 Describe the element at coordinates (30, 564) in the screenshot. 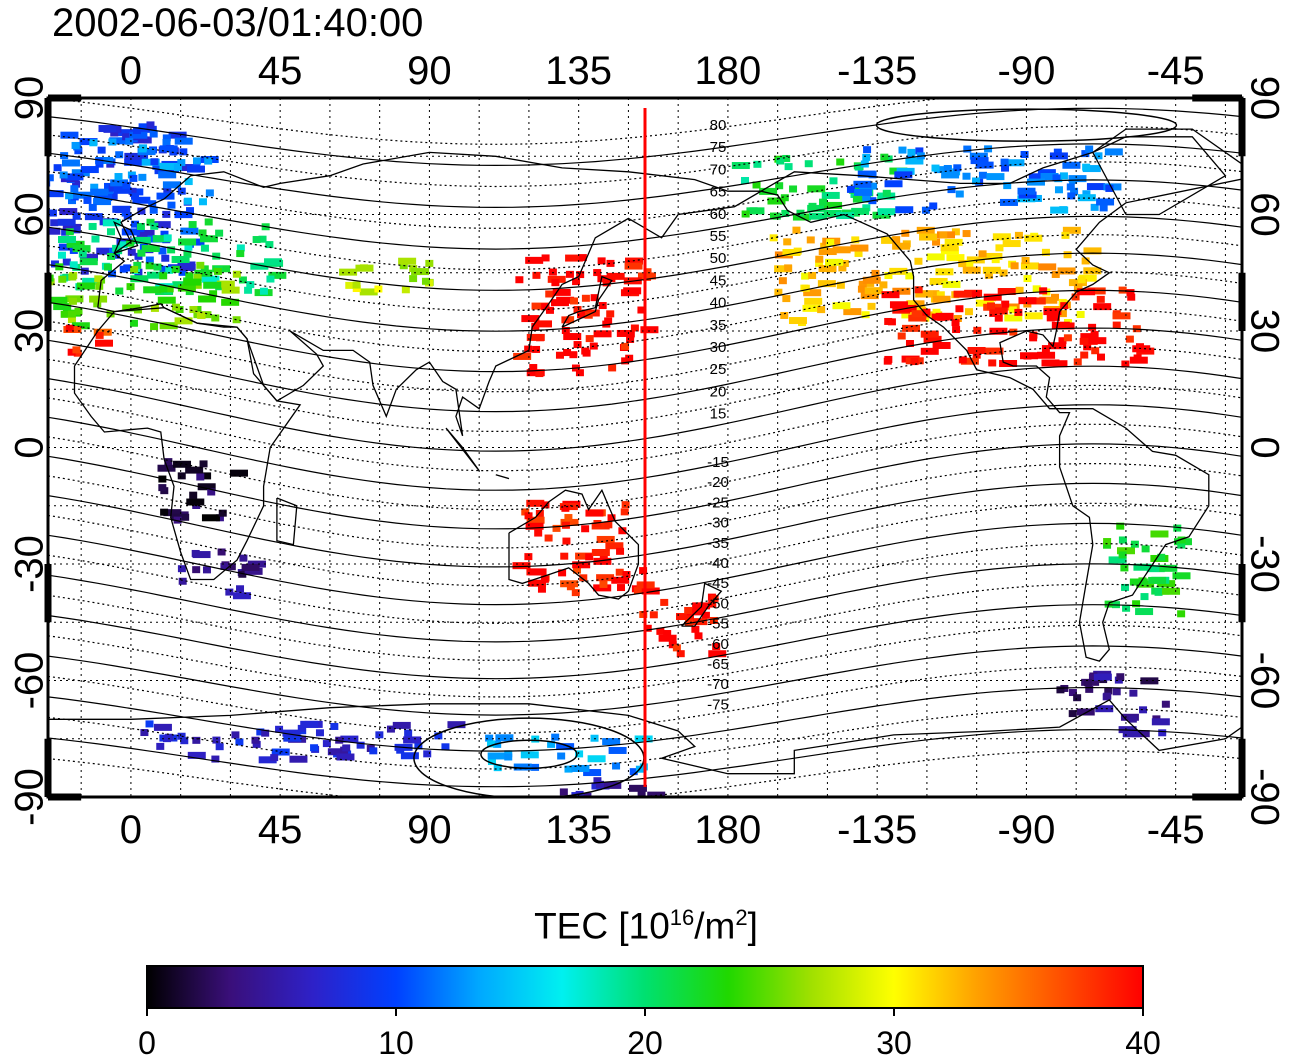

I see `left-lat-tick-label: -30` at that location.